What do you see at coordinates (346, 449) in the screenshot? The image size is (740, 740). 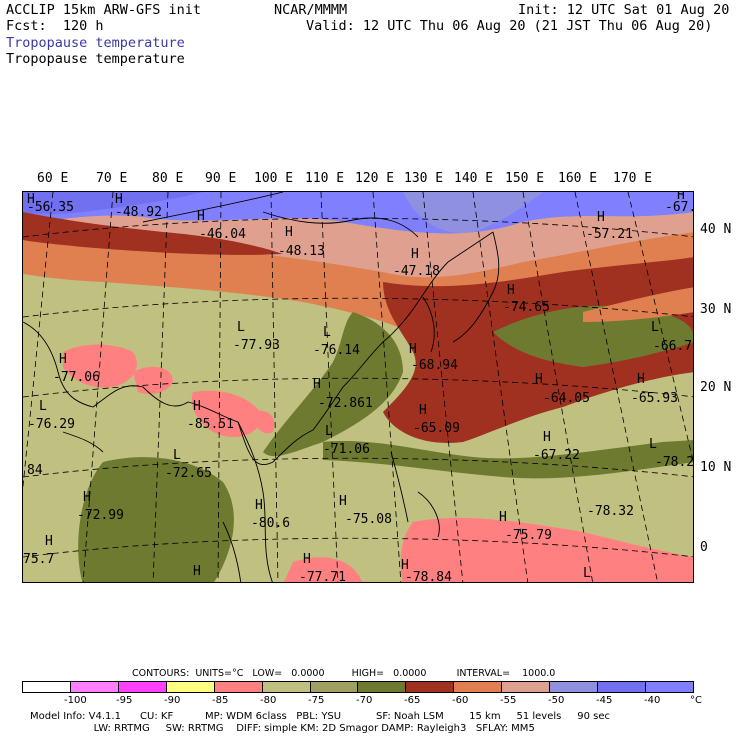 I see `map-value-label: -71.06` at bounding box center [346, 449].